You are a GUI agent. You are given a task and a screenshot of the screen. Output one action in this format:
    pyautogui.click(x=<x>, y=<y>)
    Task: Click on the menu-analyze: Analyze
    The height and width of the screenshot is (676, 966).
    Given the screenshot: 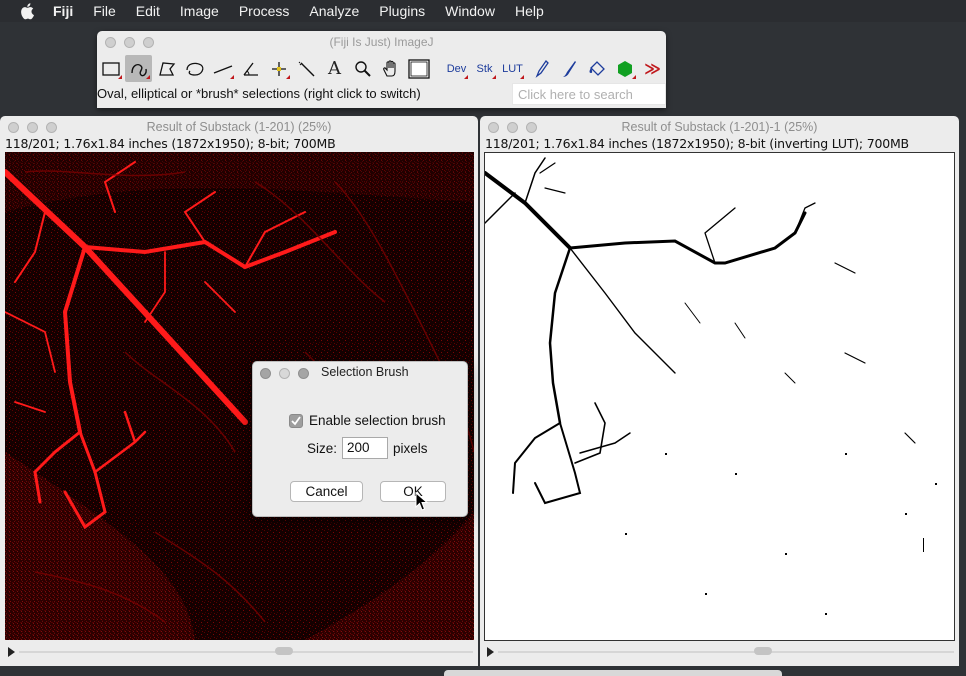 What is the action you would take?
    pyautogui.click(x=334, y=11)
    